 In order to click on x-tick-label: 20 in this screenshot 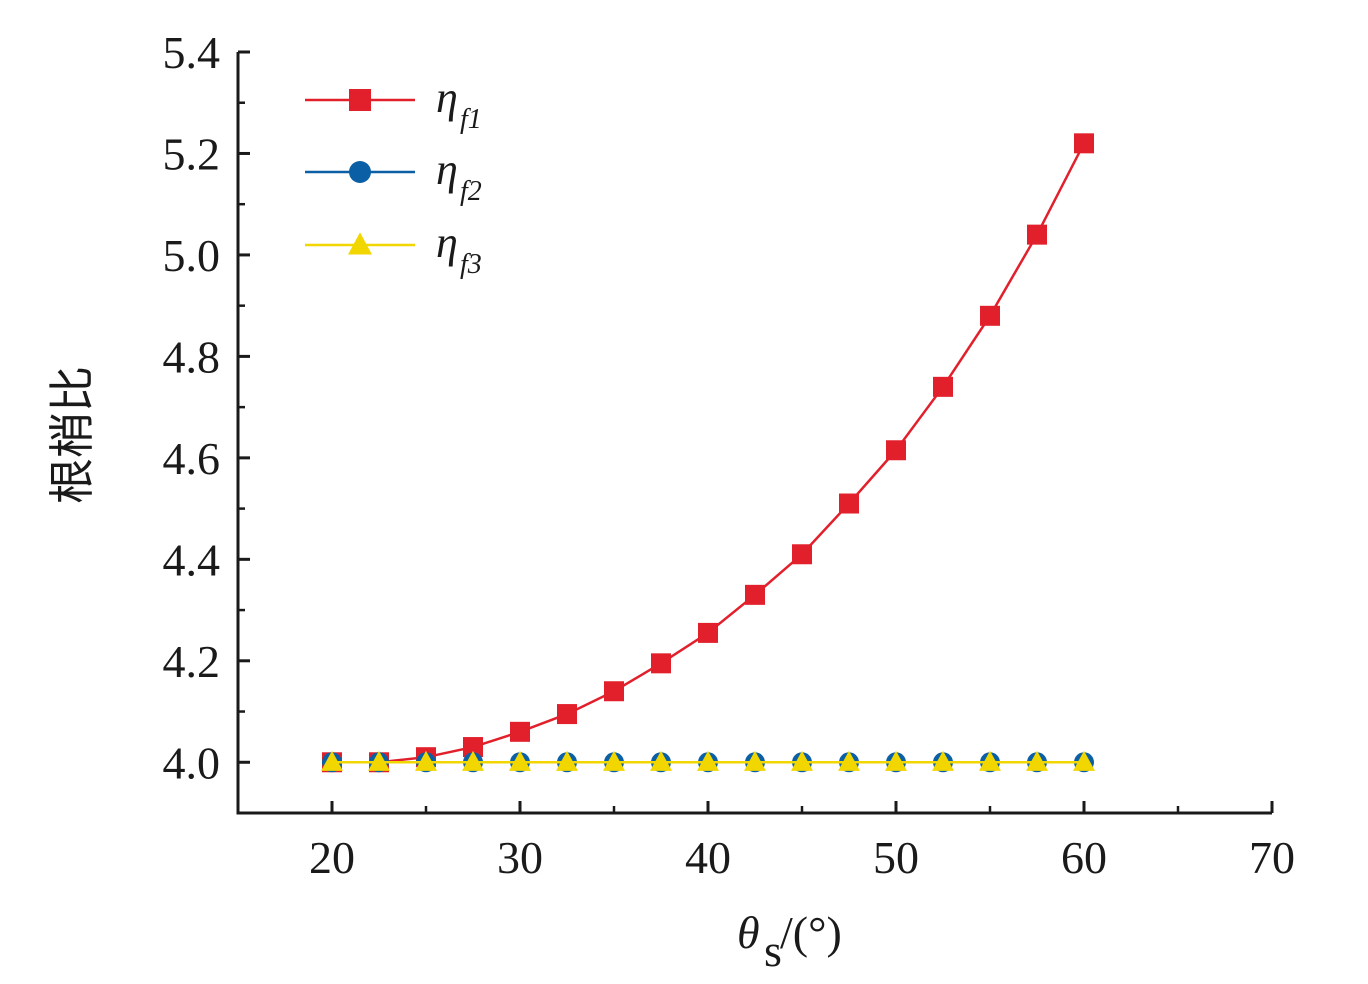, I will do `click(332, 857)`.